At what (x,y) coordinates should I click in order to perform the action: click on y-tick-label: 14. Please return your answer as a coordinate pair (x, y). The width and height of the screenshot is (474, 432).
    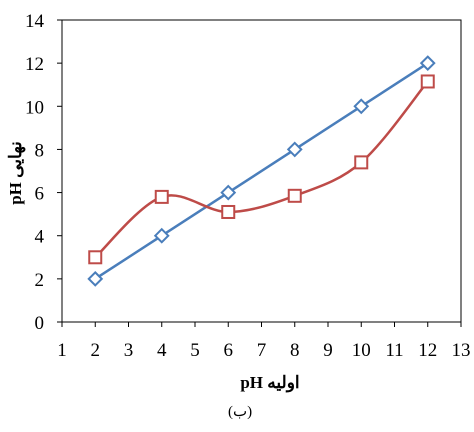
    Looking at the image, I should click on (35, 21).